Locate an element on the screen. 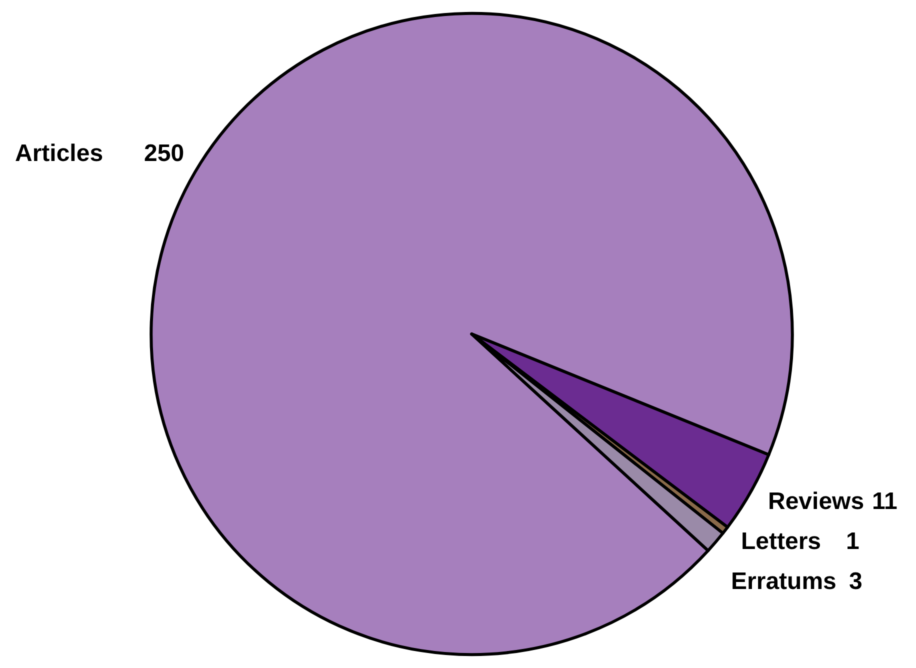 The height and width of the screenshot is (668, 916). data-label: 1 is located at coordinates (853, 541).